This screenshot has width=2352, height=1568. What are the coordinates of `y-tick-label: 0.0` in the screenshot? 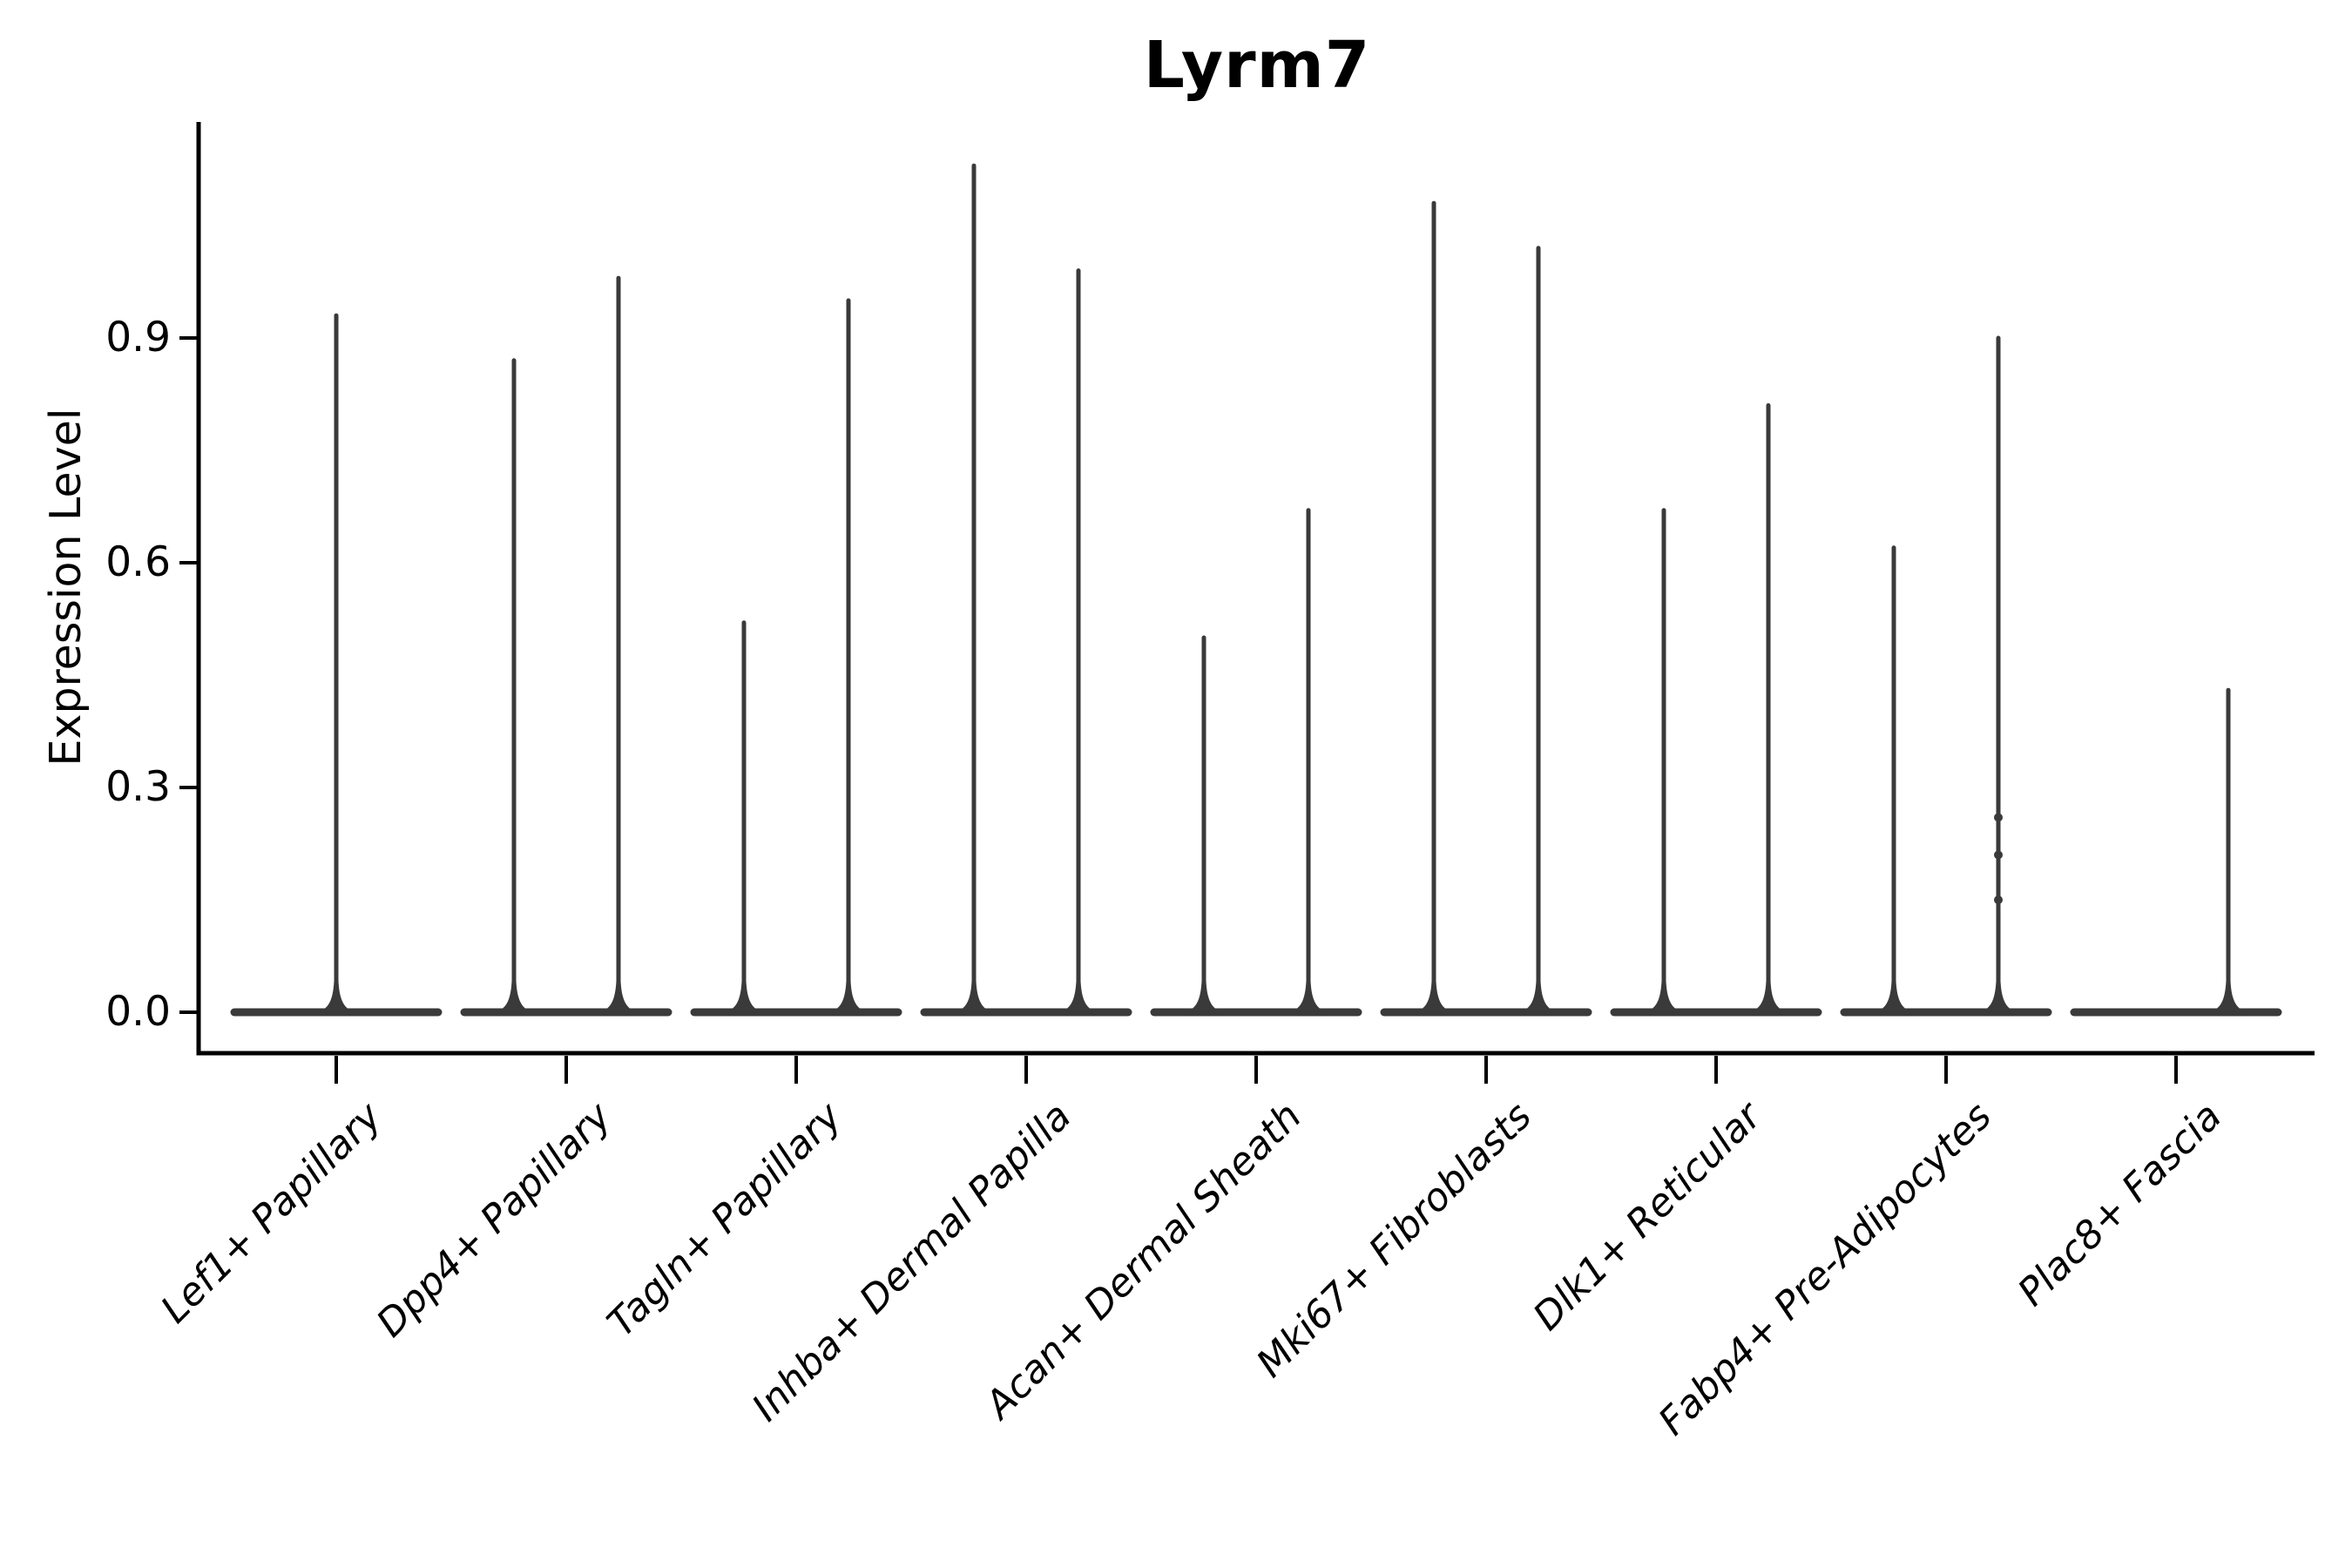 It's located at (138, 1012).